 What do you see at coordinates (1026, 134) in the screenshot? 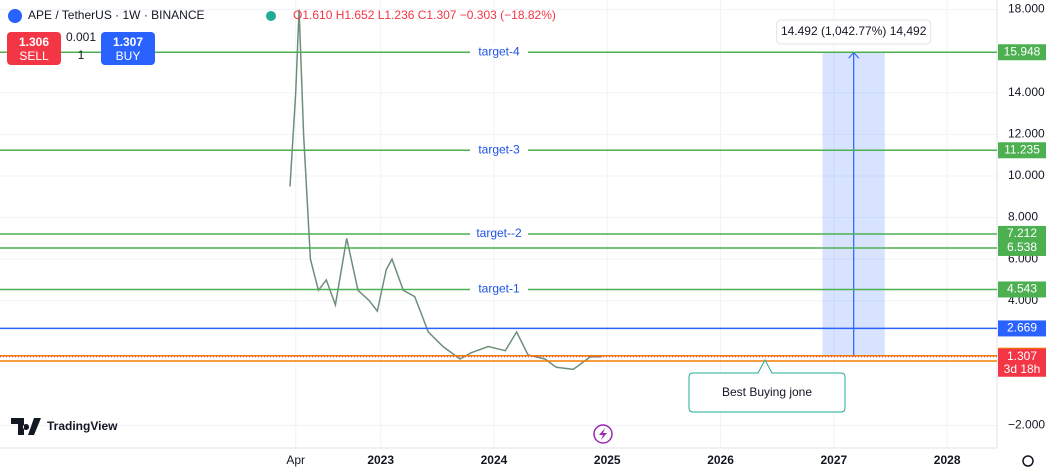
I see `y-tick-label: 12.000` at bounding box center [1026, 134].